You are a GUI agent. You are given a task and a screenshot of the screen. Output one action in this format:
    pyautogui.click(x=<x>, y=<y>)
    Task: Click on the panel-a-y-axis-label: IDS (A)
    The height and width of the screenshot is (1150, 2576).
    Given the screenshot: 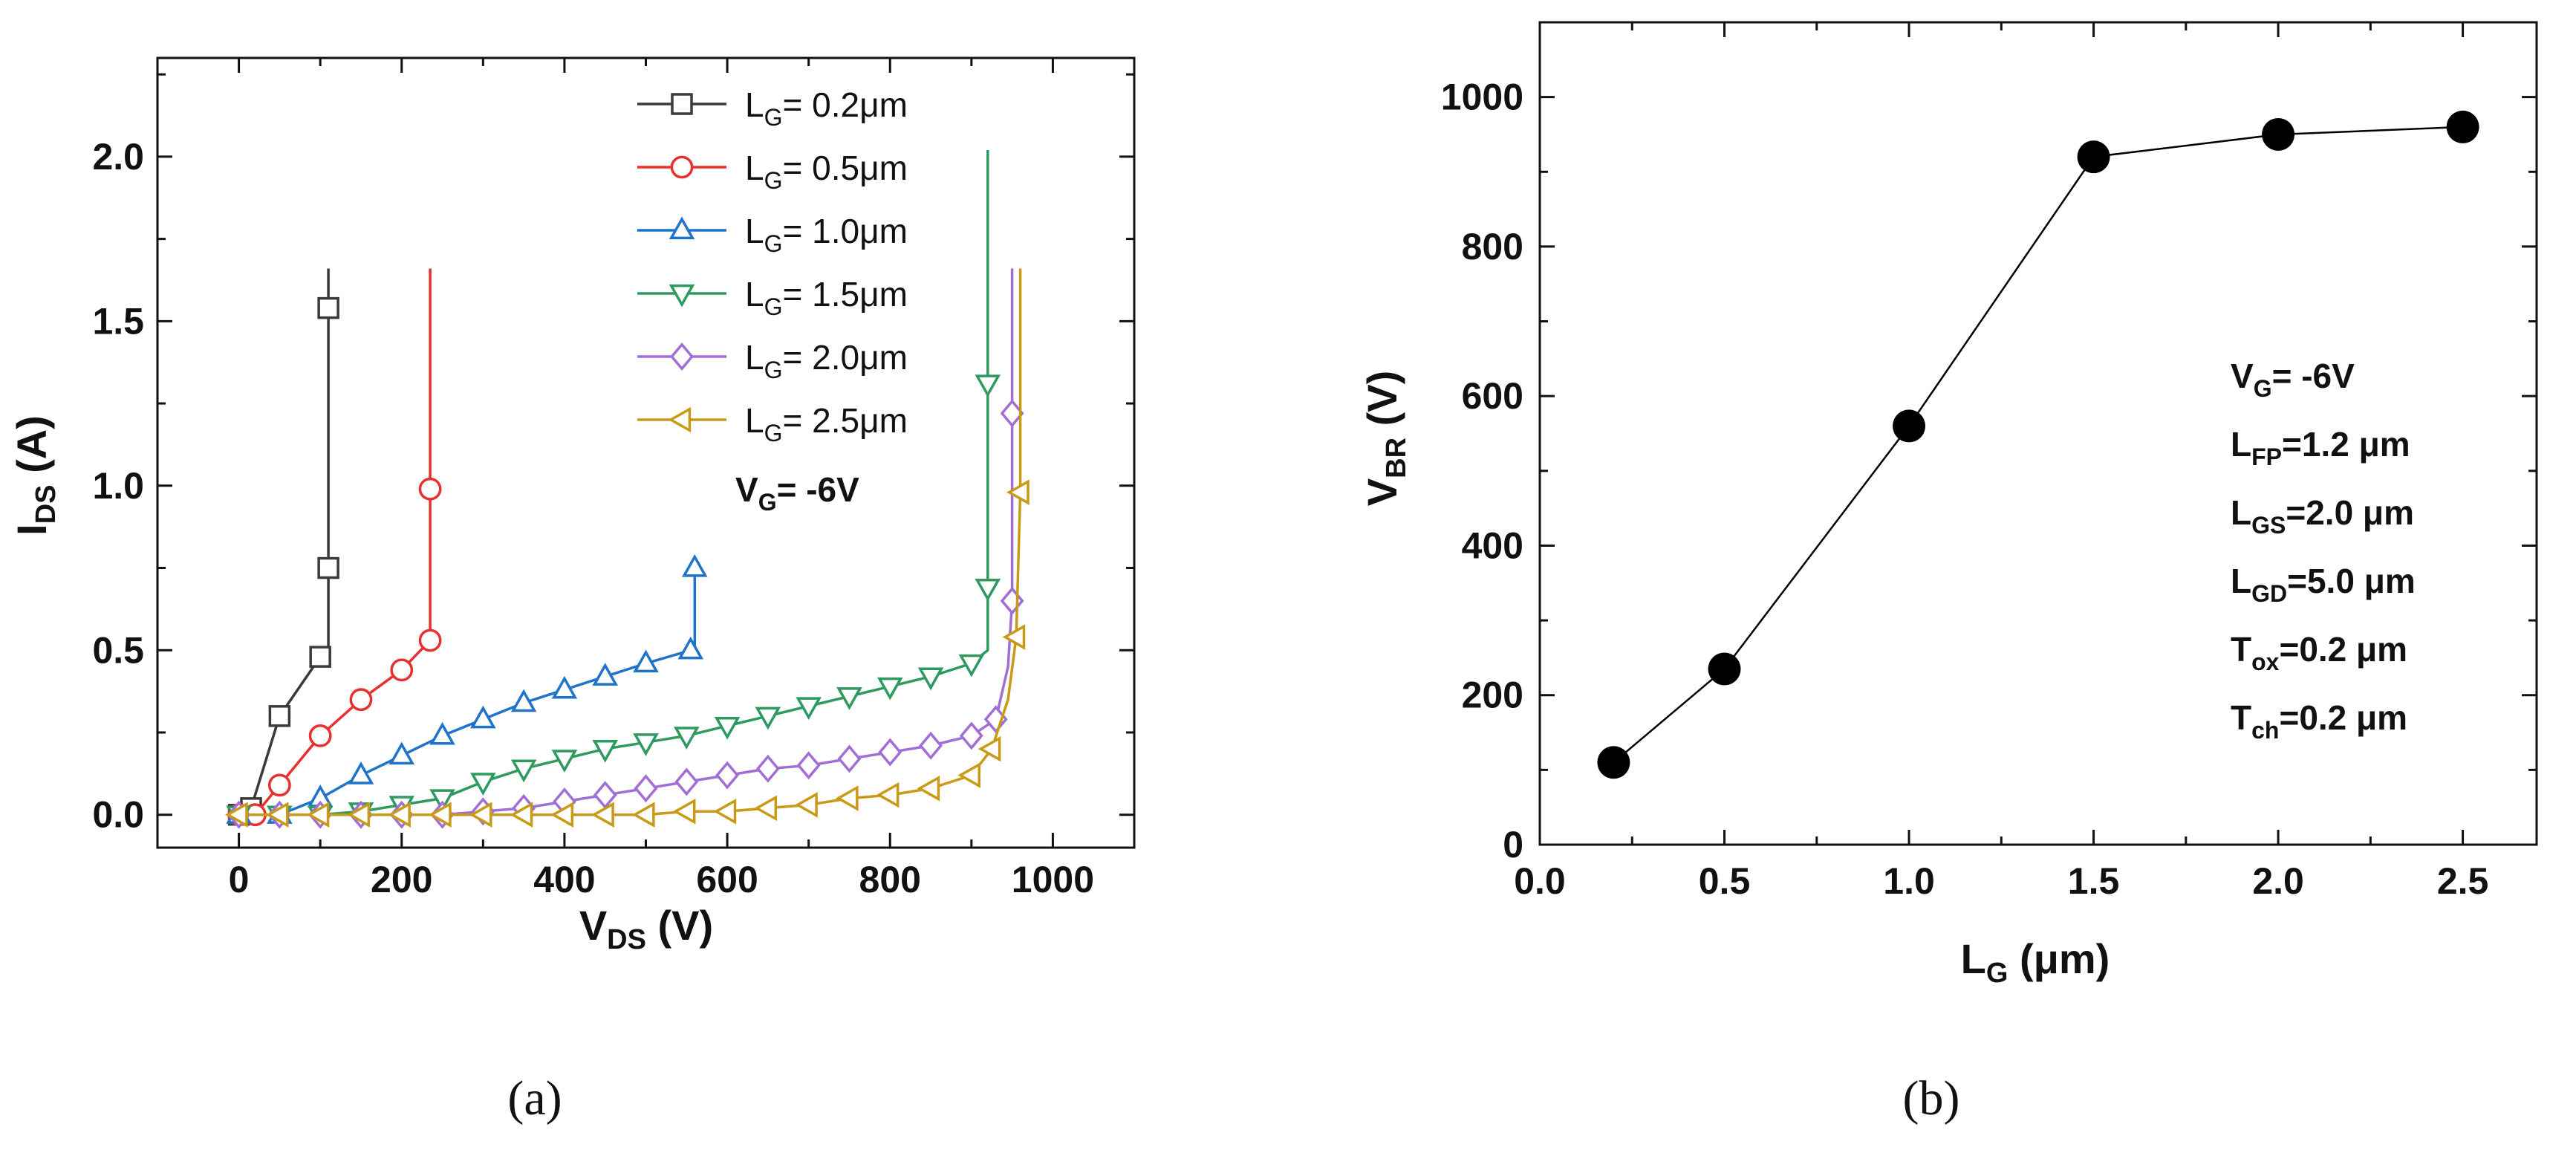 What is the action you would take?
    pyautogui.click(x=35, y=475)
    